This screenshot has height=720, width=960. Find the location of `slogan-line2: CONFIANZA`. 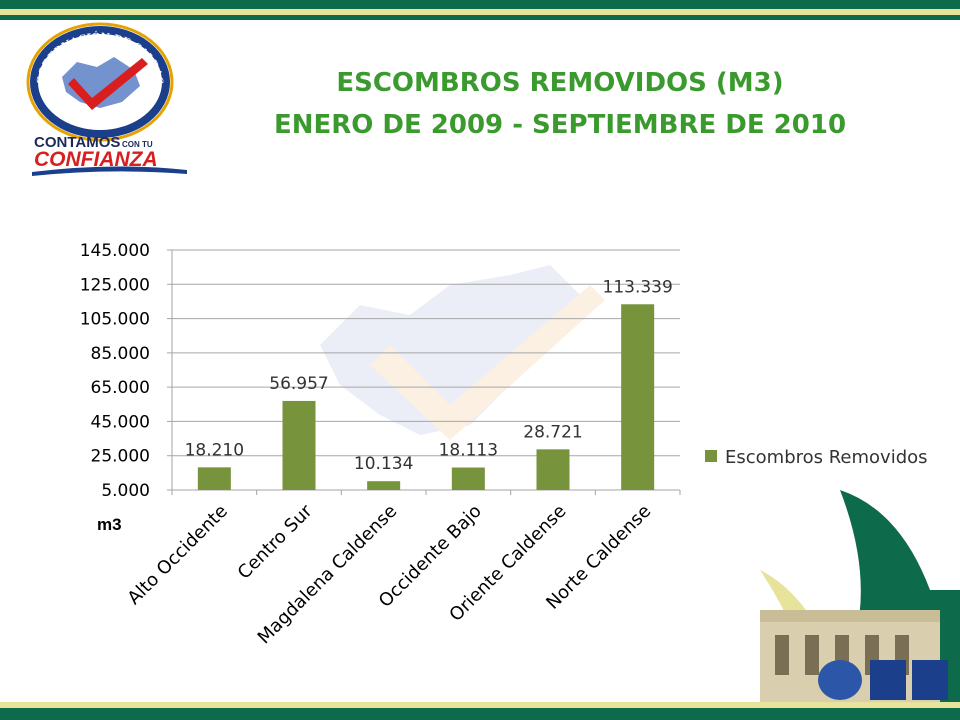

slogan-line2: CONFIANZA is located at coordinates (96, 159).